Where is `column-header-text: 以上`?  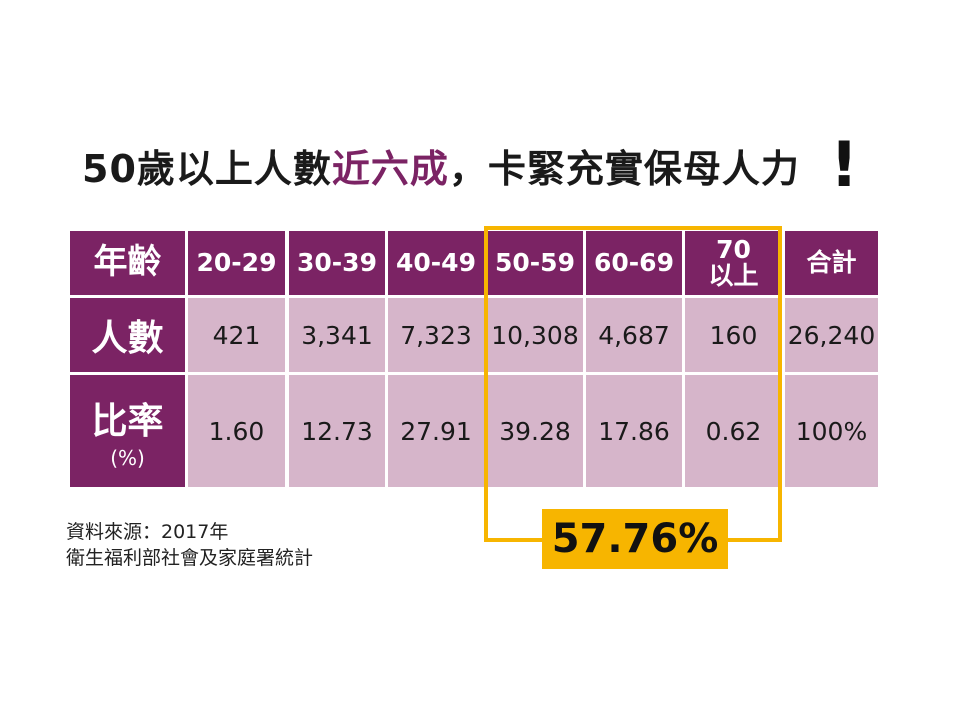 column-header-text: 以上 is located at coordinates (733, 275).